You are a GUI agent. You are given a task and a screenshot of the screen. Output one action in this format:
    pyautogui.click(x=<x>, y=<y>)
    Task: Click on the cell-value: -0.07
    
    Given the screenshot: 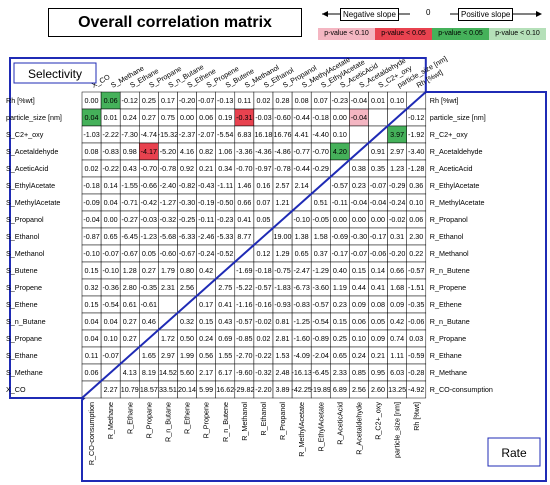 What is the action you would take?
    pyautogui.click(x=378, y=185)
    